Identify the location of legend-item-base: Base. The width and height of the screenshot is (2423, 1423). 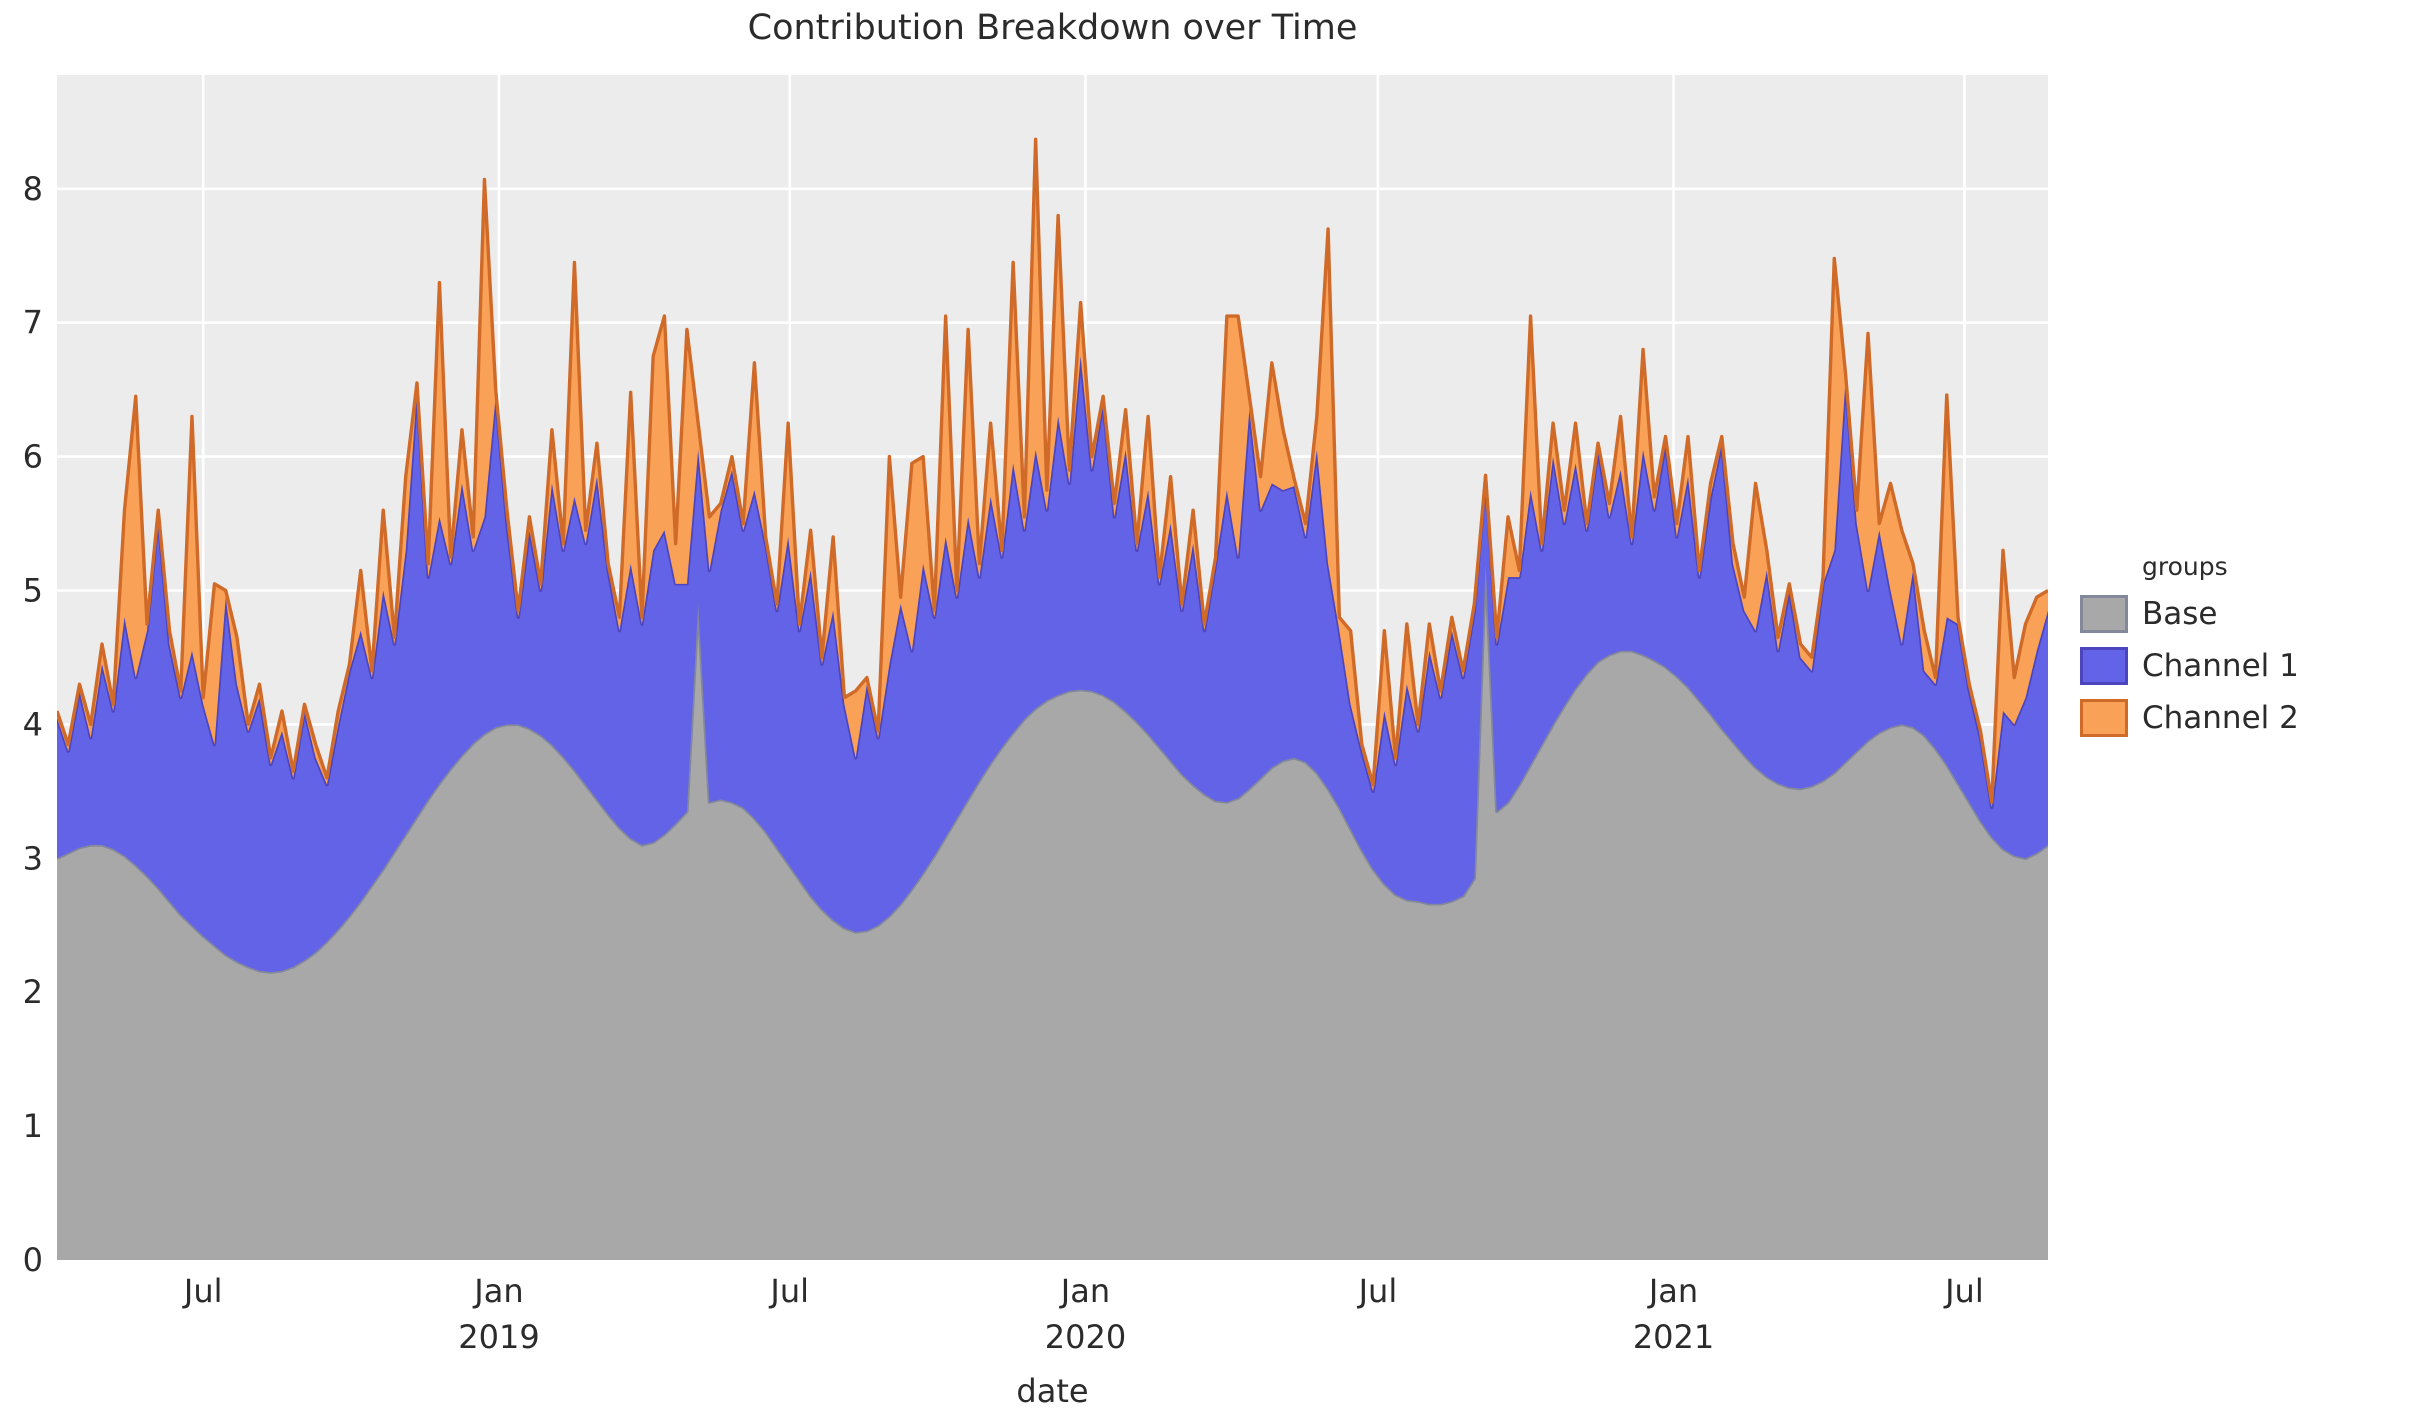
(2189, 614).